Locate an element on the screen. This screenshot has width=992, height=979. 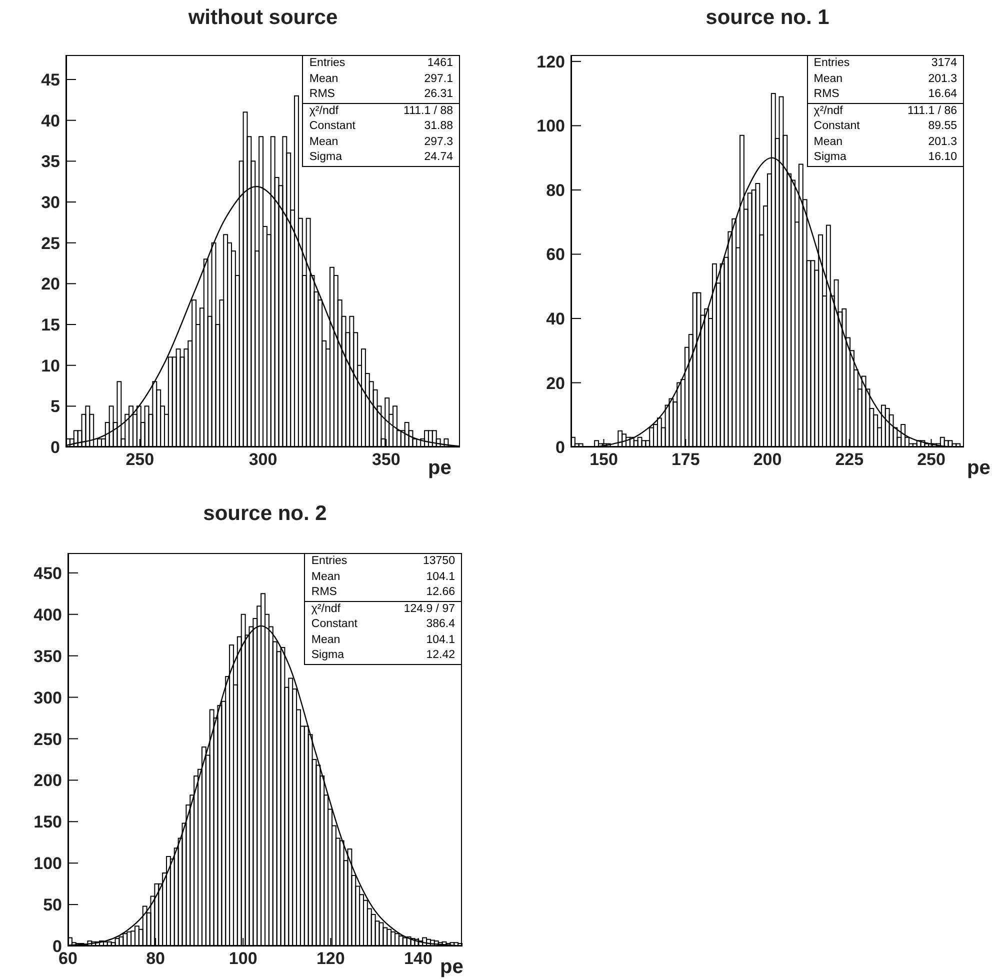
y-tick-label: 15 is located at coordinates (50, 325).